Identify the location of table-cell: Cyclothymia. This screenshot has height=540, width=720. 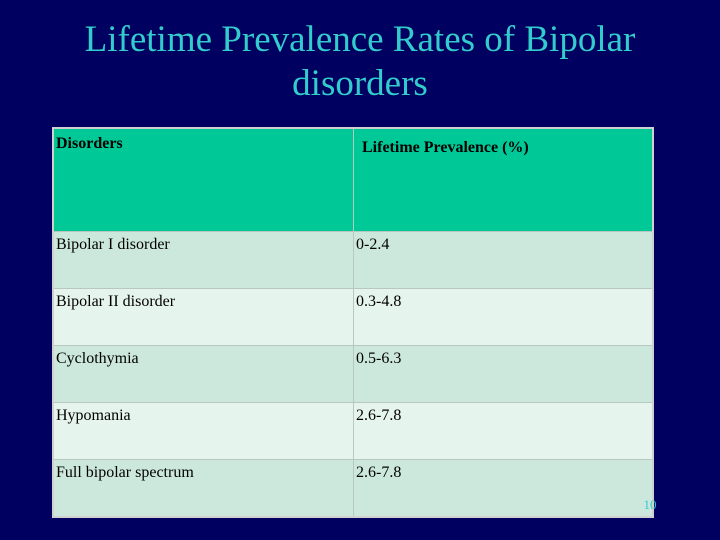
(203, 374).